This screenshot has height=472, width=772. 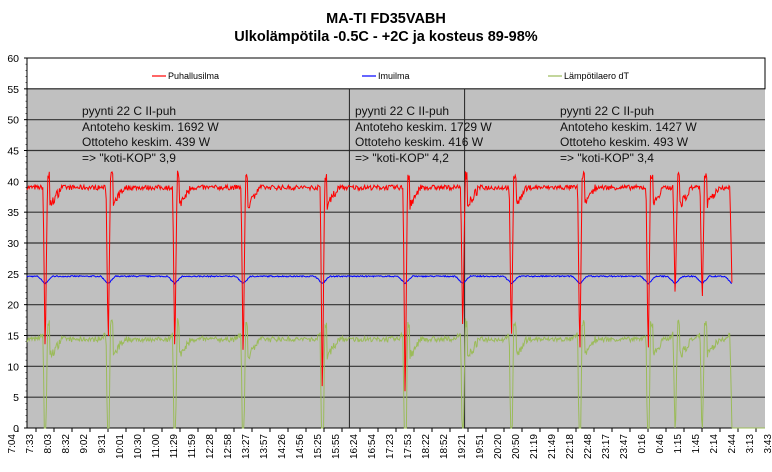 I want to click on x-tick-label: 9:31, so click(x=102, y=444).